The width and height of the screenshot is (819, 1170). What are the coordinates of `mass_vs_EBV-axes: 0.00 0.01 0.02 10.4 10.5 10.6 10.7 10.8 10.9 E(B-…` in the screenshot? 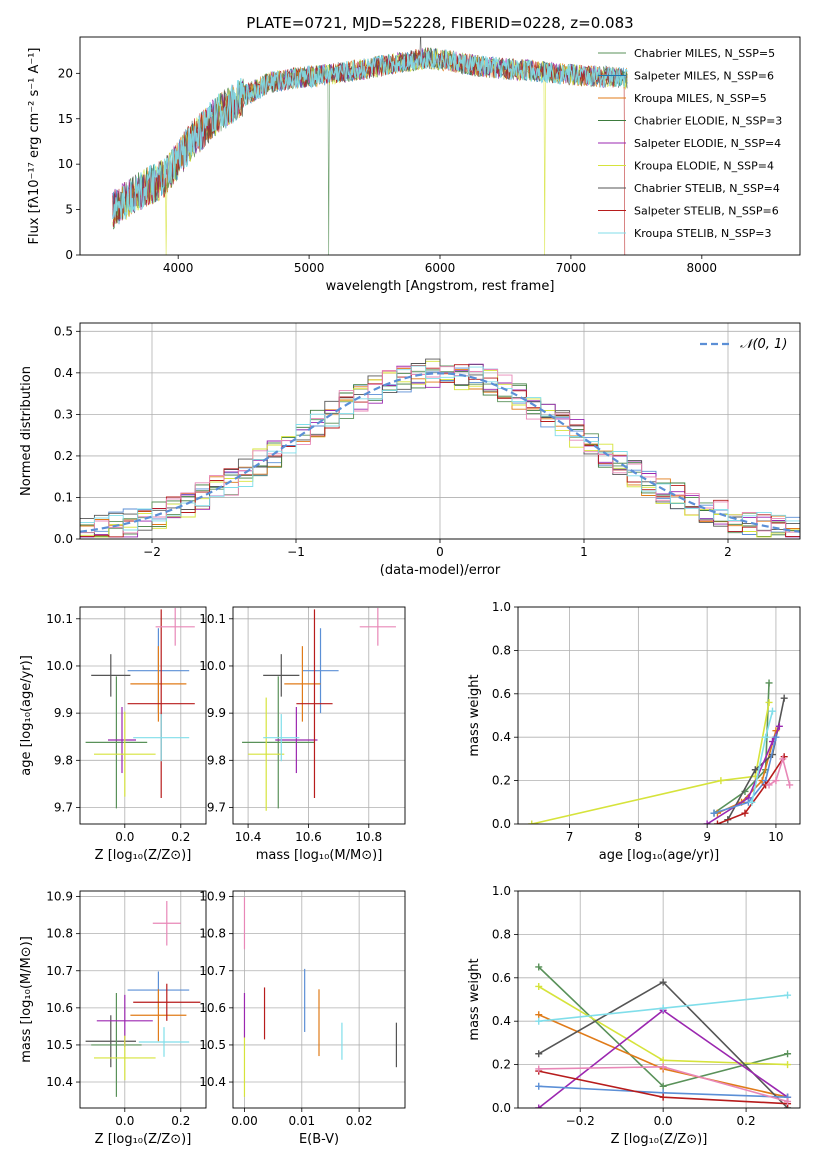 It's located at (302, 1018).